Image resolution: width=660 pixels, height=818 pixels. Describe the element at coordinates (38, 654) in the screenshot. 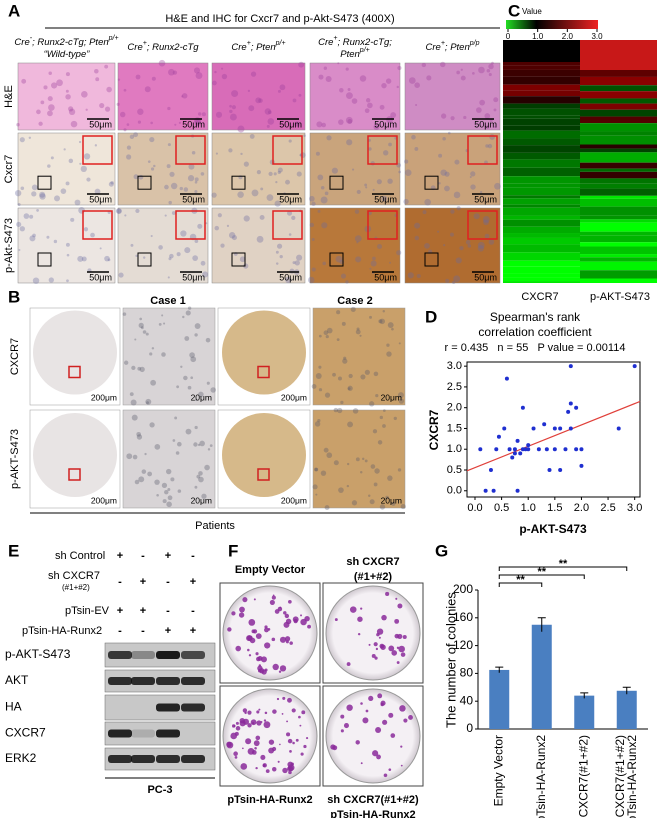

I see `blot-label: p-AKT-S473` at that location.